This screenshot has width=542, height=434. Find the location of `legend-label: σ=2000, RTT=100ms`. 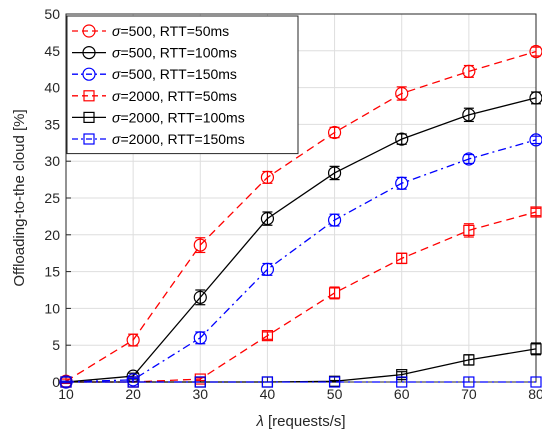

legend-label: σ=2000, RTT=100ms is located at coordinates (178, 117).